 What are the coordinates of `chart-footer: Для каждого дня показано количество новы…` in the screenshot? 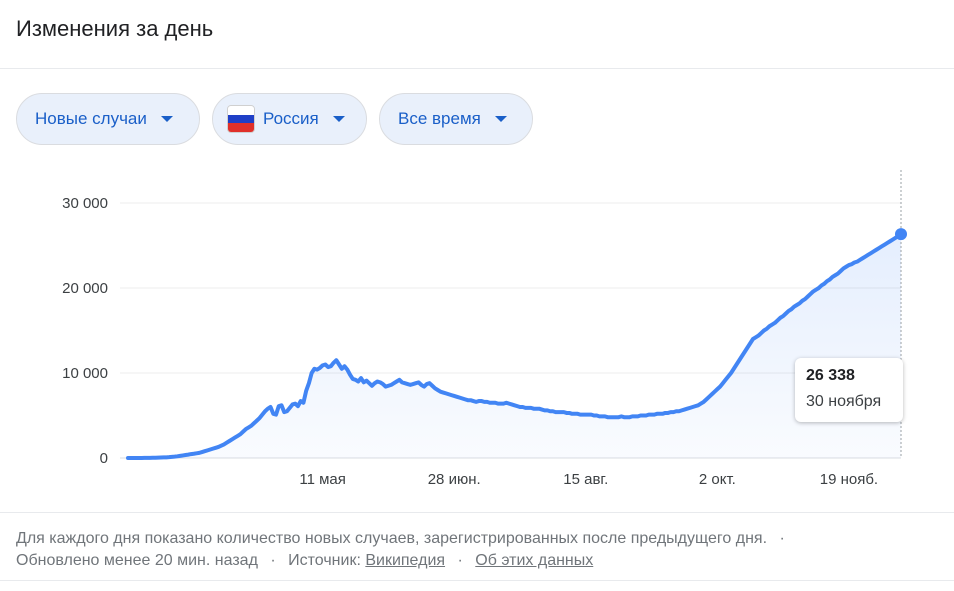 It's located at (481, 550).